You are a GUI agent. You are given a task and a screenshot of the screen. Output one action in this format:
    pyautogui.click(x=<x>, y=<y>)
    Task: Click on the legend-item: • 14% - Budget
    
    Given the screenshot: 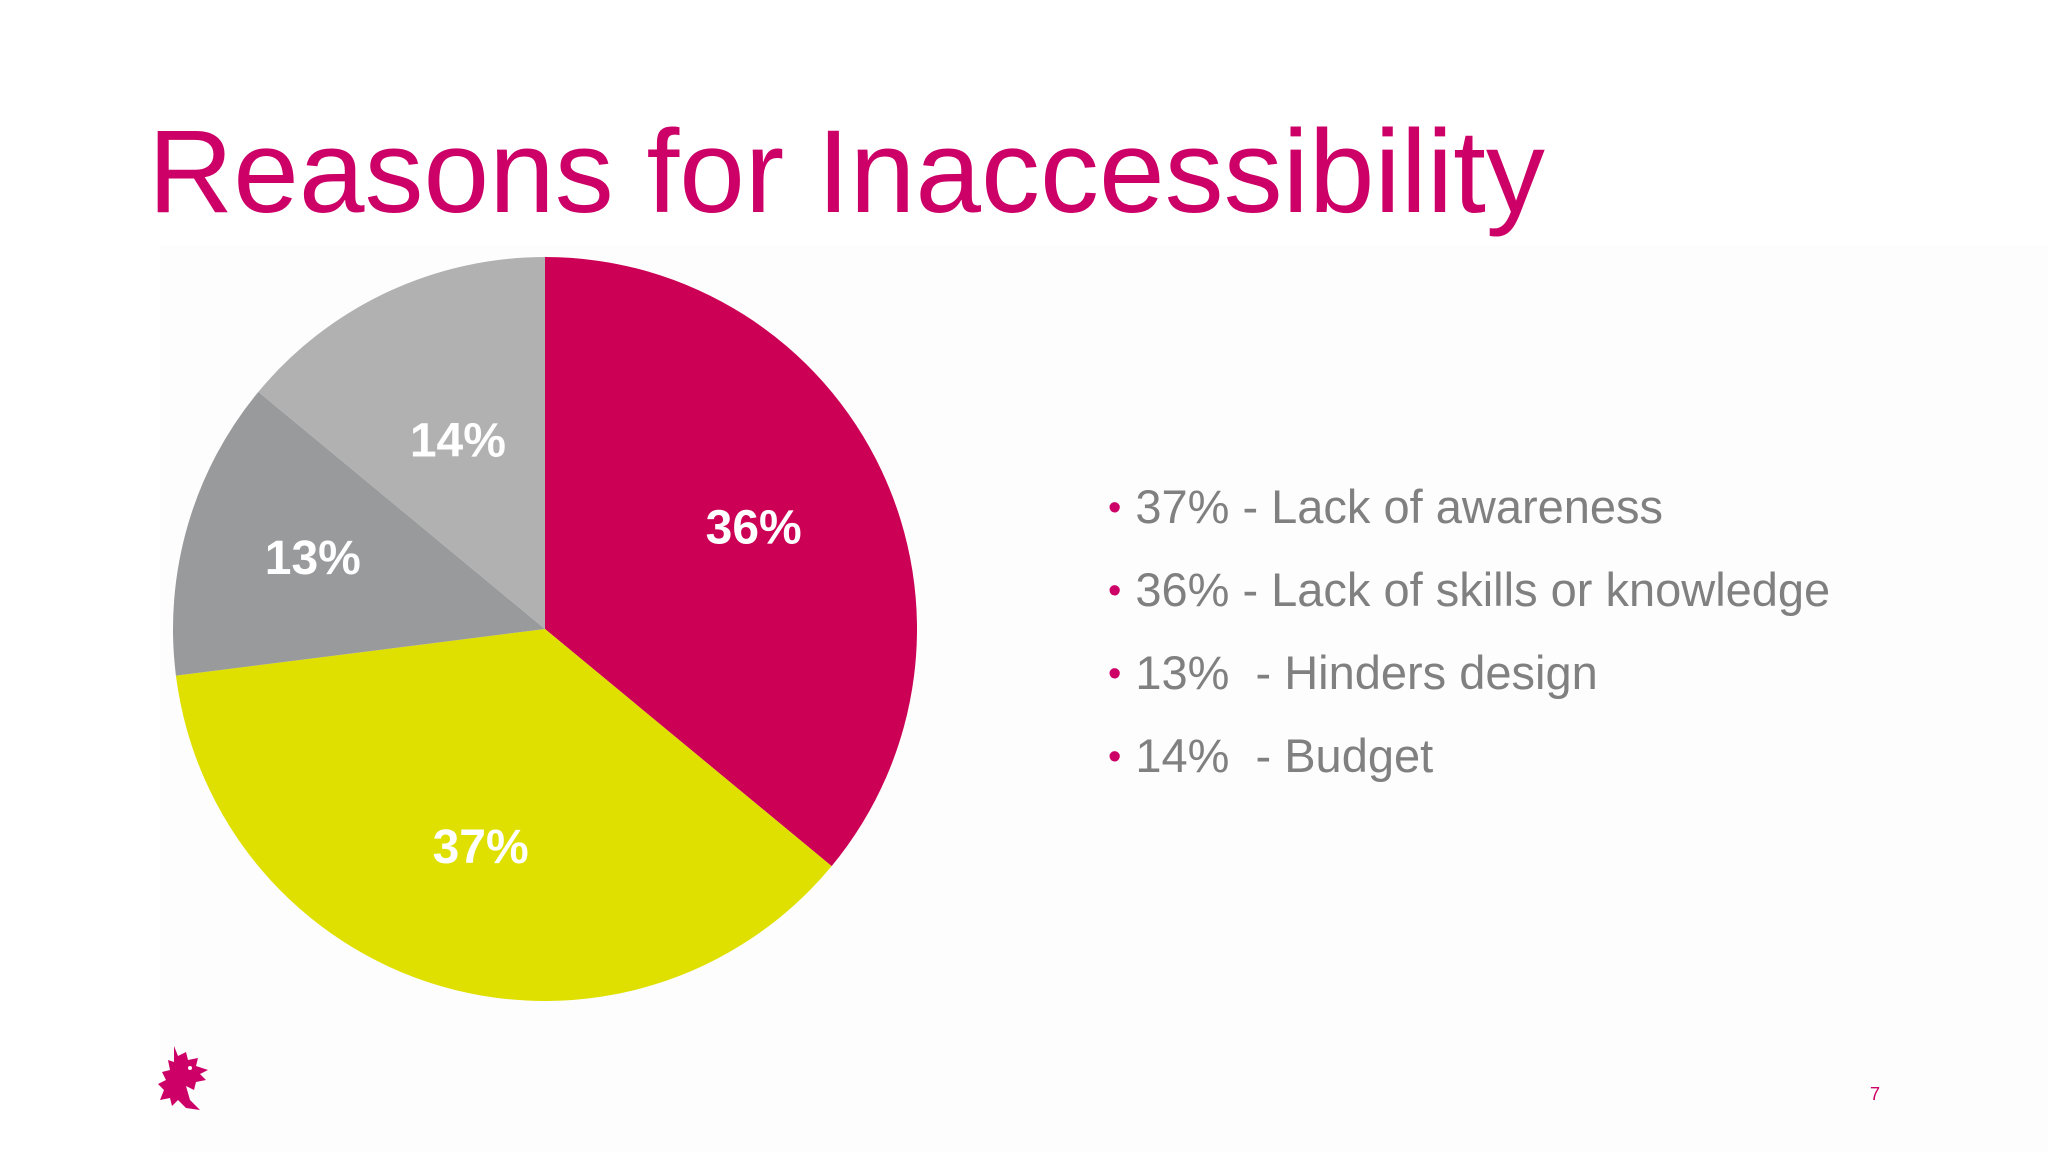 What is the action you would take?
    pyautogui.click(x=1469, y=760)
    